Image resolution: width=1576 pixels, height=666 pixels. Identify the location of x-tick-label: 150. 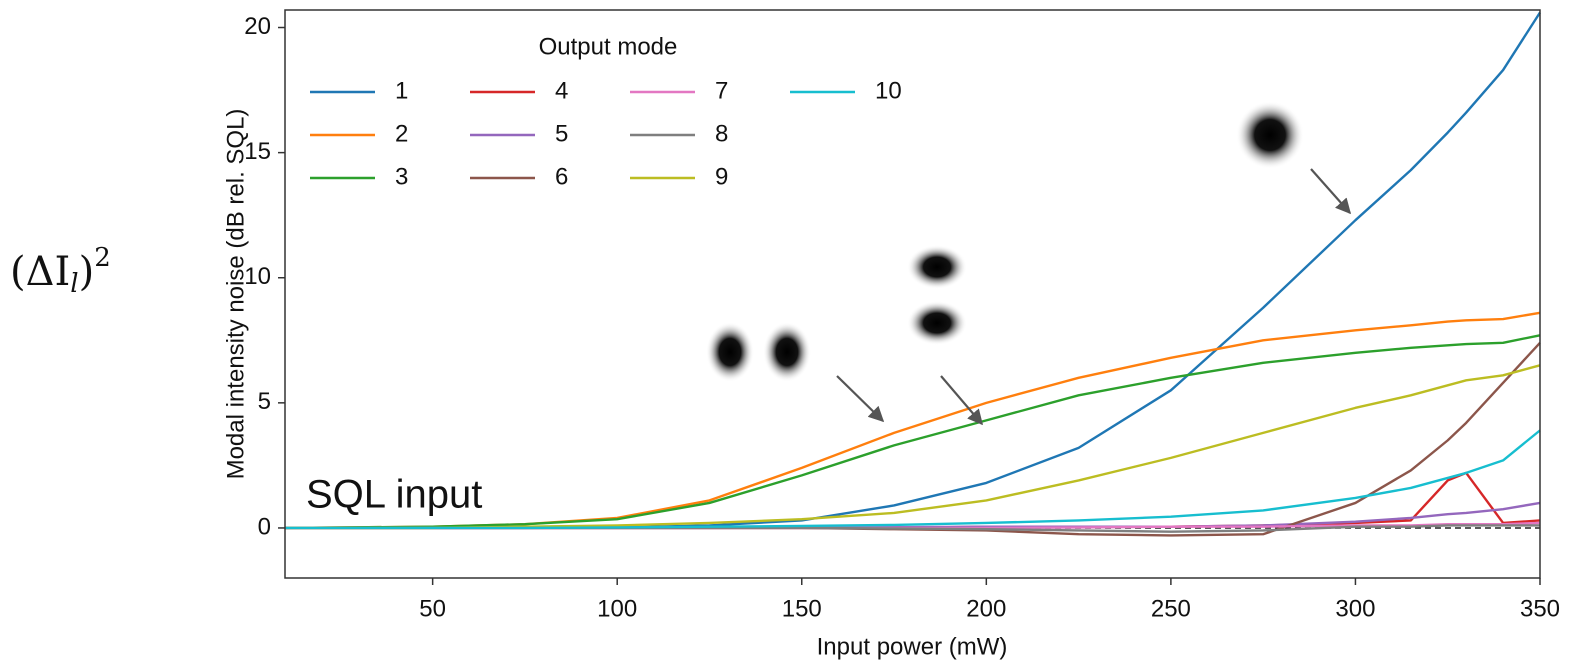
(802, 608).